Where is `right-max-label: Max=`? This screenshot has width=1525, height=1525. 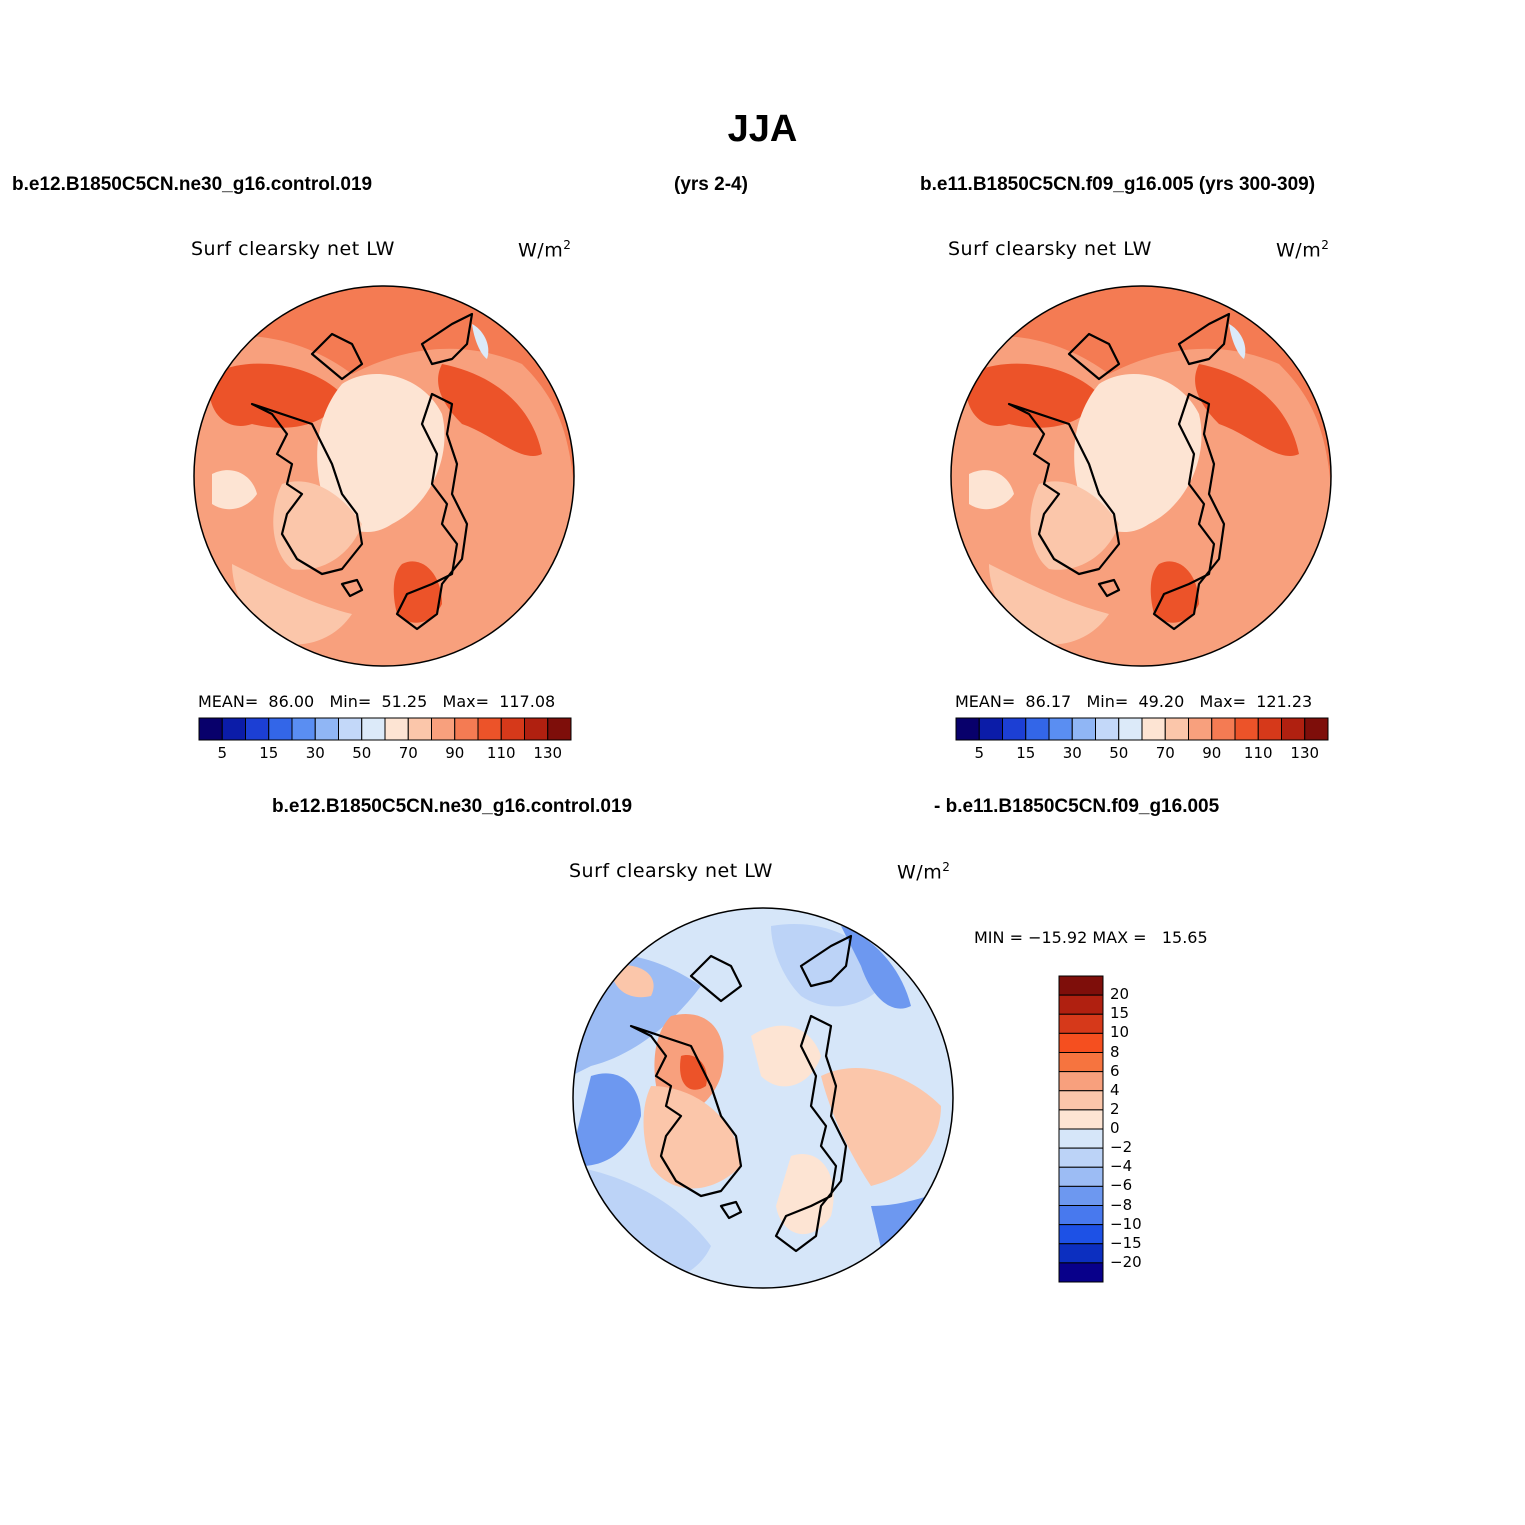 right-max-label: Max= is located at coordinates (1223, 701).